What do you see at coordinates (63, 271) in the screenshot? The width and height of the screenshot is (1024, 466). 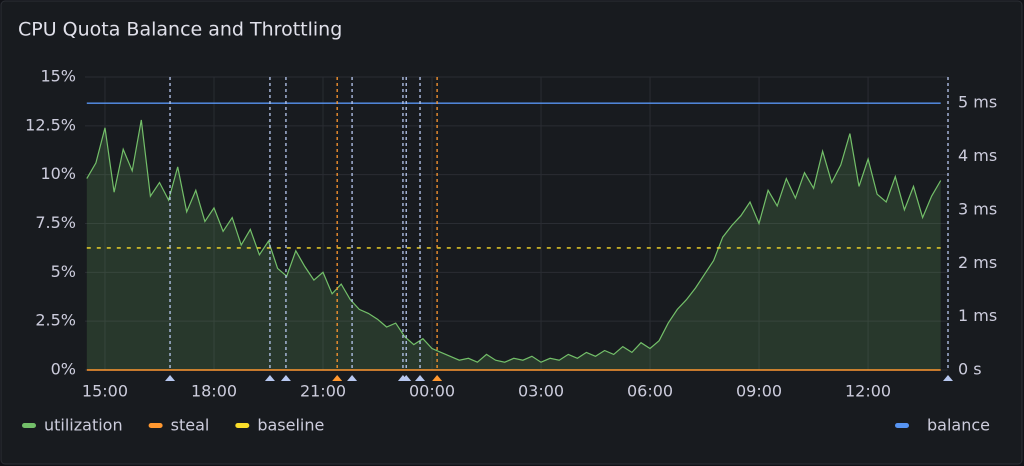 I see `y-tick-label: 5%` at bounding box center [63, 271].